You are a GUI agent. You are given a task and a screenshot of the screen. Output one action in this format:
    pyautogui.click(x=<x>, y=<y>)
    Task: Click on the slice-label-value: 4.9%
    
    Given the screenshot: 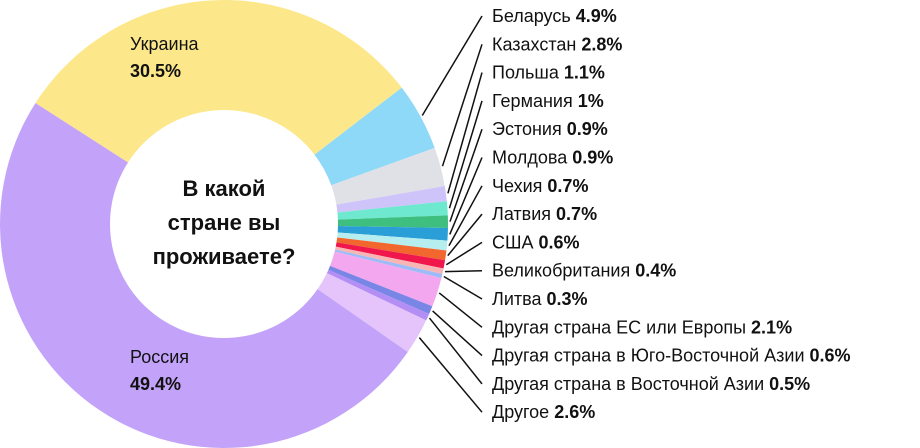 What is the action you would take?
    pyautogui.click(x=596, y=16)
    